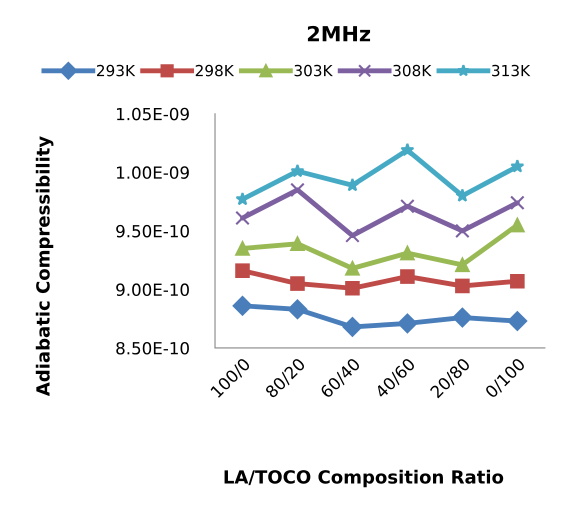  I want to click on y-tick-label: 8.50E-10, so click(152, 348).